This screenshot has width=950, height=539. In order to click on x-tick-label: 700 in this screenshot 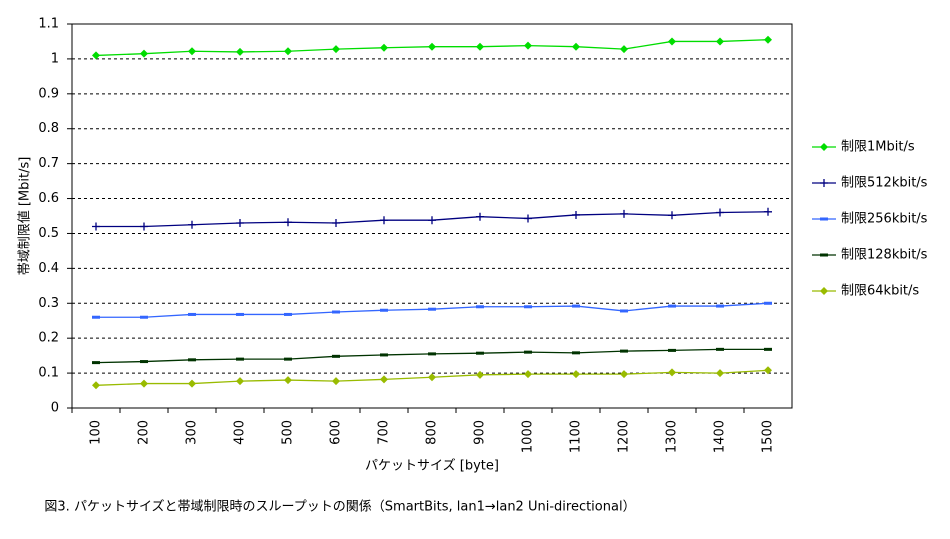, I will do `click(384, 432)`.